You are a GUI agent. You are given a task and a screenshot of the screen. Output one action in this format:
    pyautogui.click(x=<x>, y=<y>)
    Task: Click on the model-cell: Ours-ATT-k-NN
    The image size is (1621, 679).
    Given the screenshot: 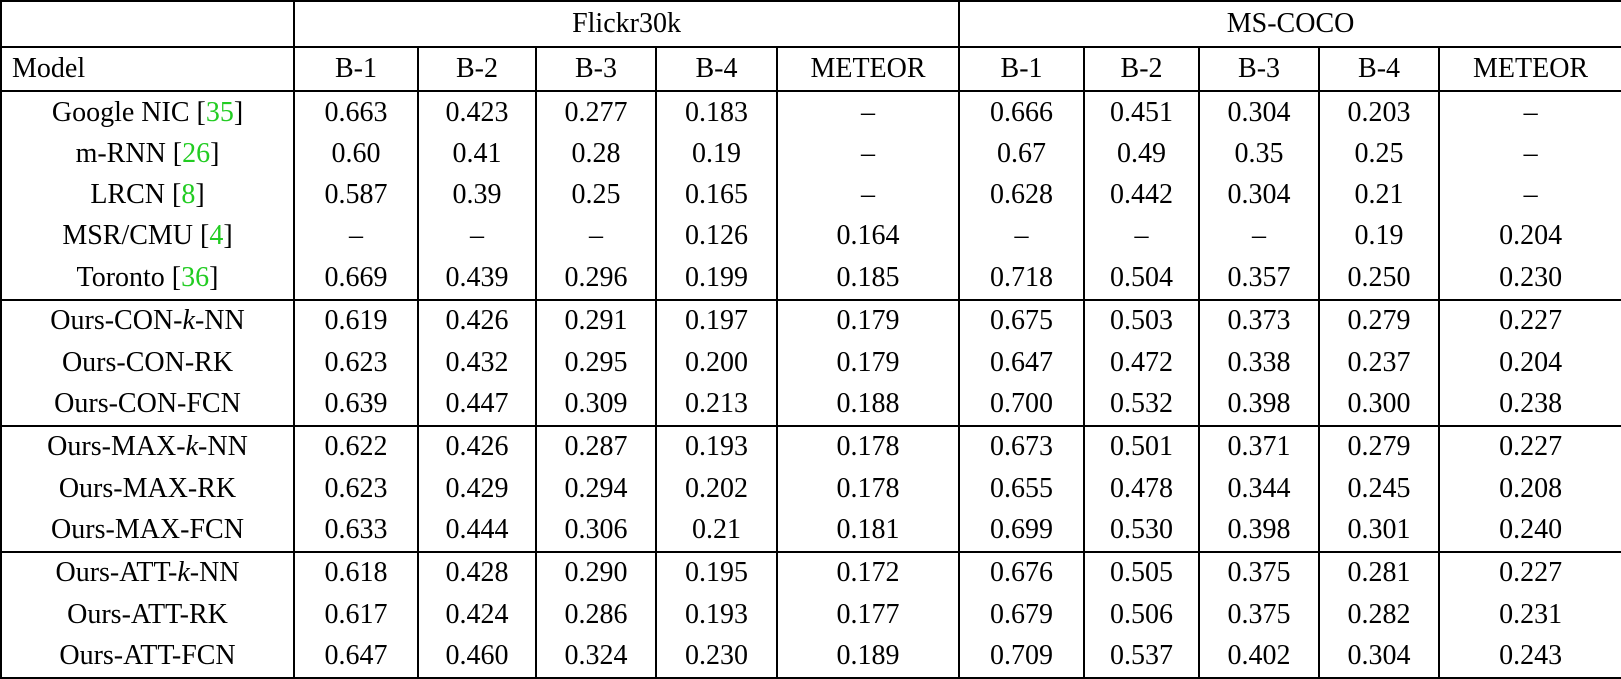 What is the action you would take?
    pyautogui.click(x=147, y=572)
    